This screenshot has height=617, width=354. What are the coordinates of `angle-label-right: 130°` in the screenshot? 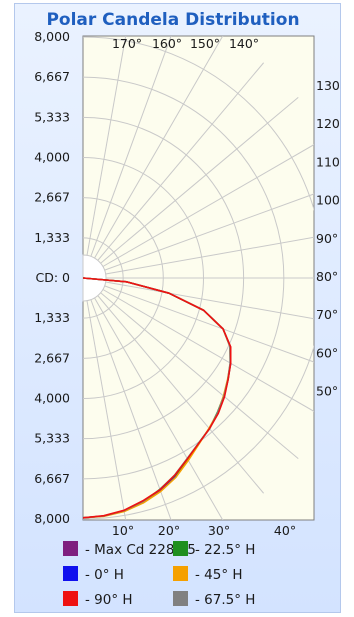 It's located at (328, 85).